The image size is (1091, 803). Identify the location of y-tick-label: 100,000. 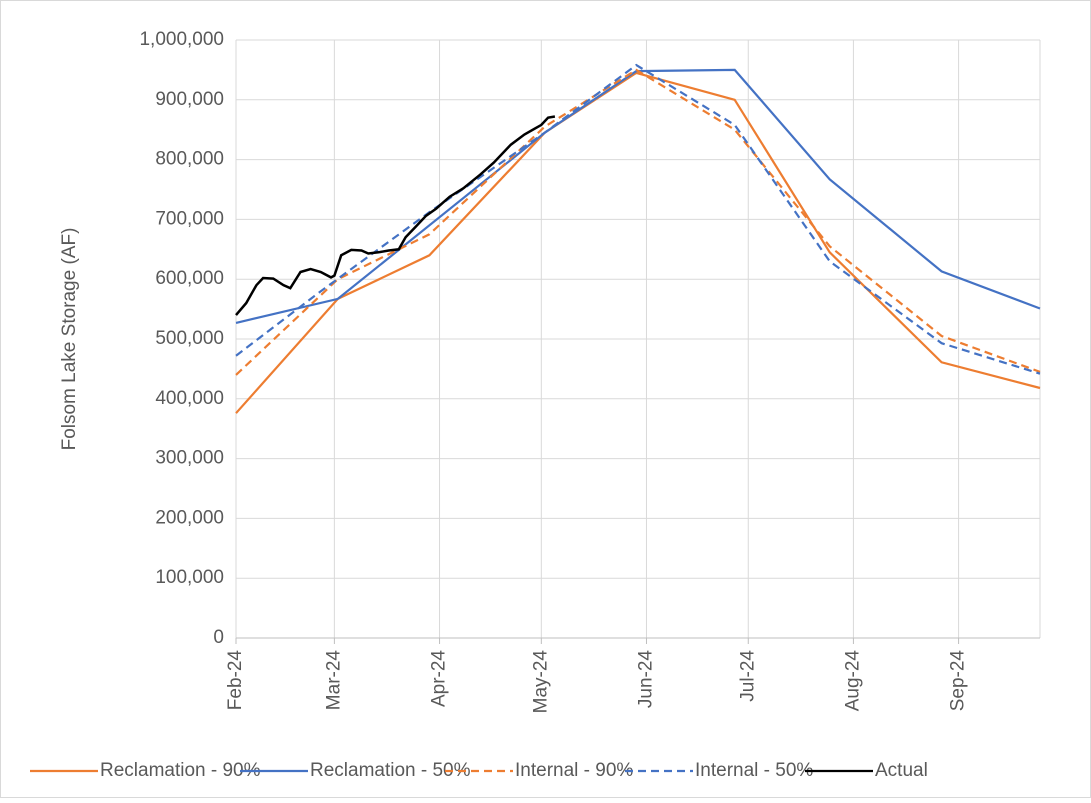
(189, 577).